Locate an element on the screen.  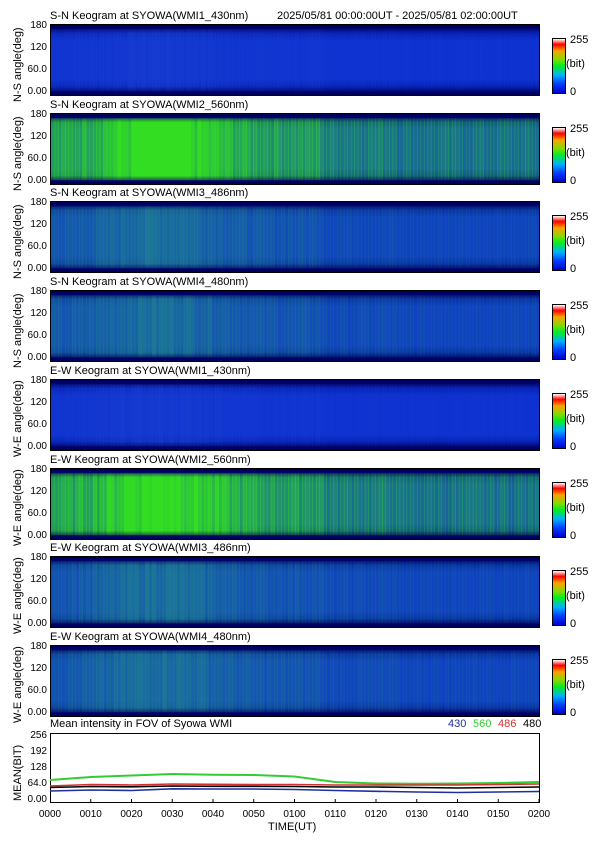
x-tick-label: 0030 is located at coordinates (172, 814).